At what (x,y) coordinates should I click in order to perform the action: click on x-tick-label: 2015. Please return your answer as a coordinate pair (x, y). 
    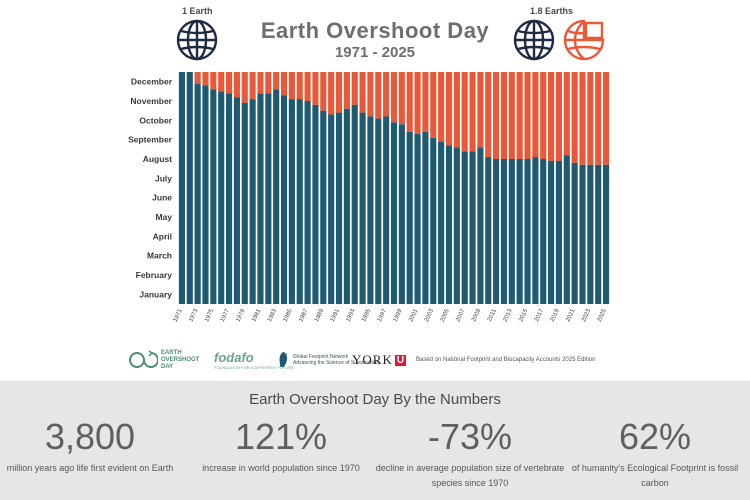
    Looking at the image, I should click on (523, 315).